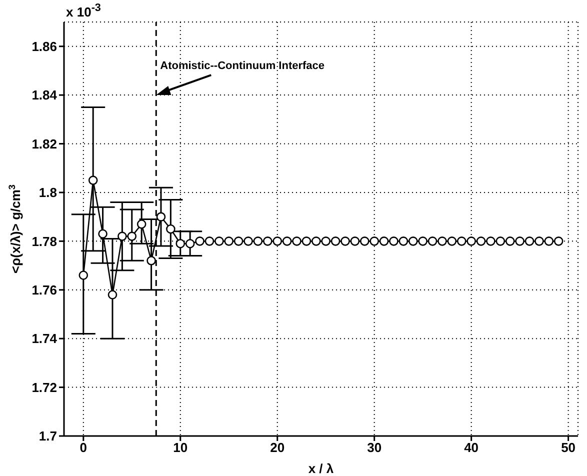 Image resolution: width=587 pixels, height=476 pixels. Describe the element at coordinates (44, 46) in the screenshot. I see `y-tick-label: 1.86` at that location.